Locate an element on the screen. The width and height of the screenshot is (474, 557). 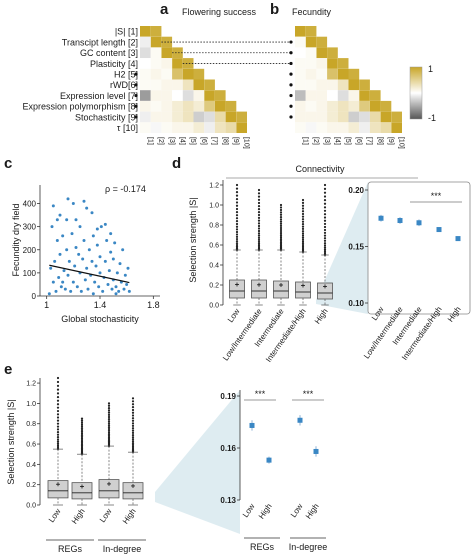
panel-e-sig-label-1: *** is located at coordinates (260, 394).